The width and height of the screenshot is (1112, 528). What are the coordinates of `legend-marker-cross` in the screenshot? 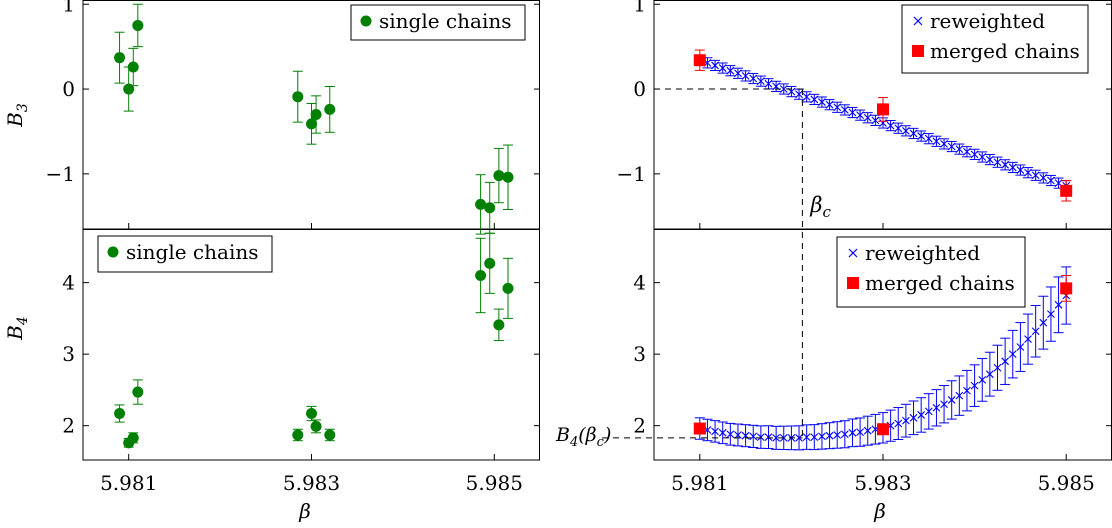 It's located at (853, 253).